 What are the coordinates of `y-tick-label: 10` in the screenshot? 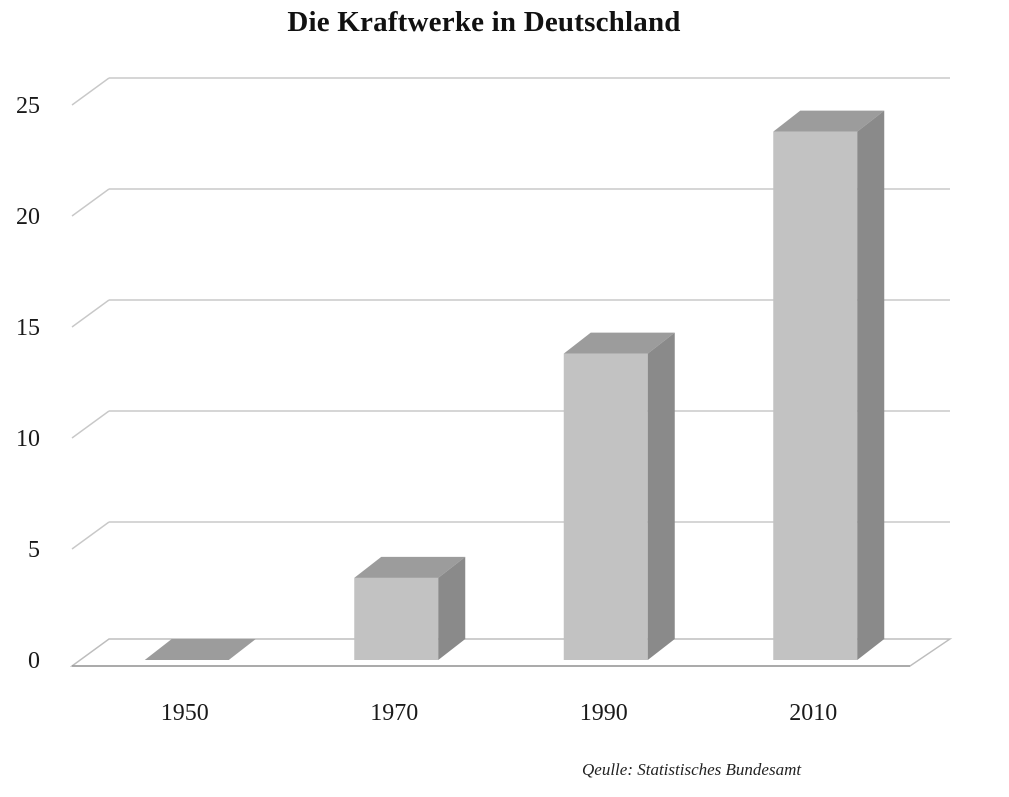 It's located at (28, 439).